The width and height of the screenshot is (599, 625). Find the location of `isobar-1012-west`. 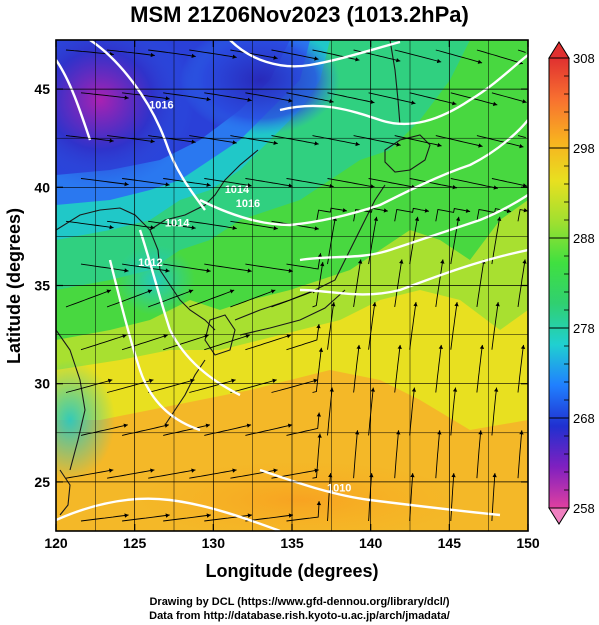

isobar-1012-west is located at coordinates (154, 345).